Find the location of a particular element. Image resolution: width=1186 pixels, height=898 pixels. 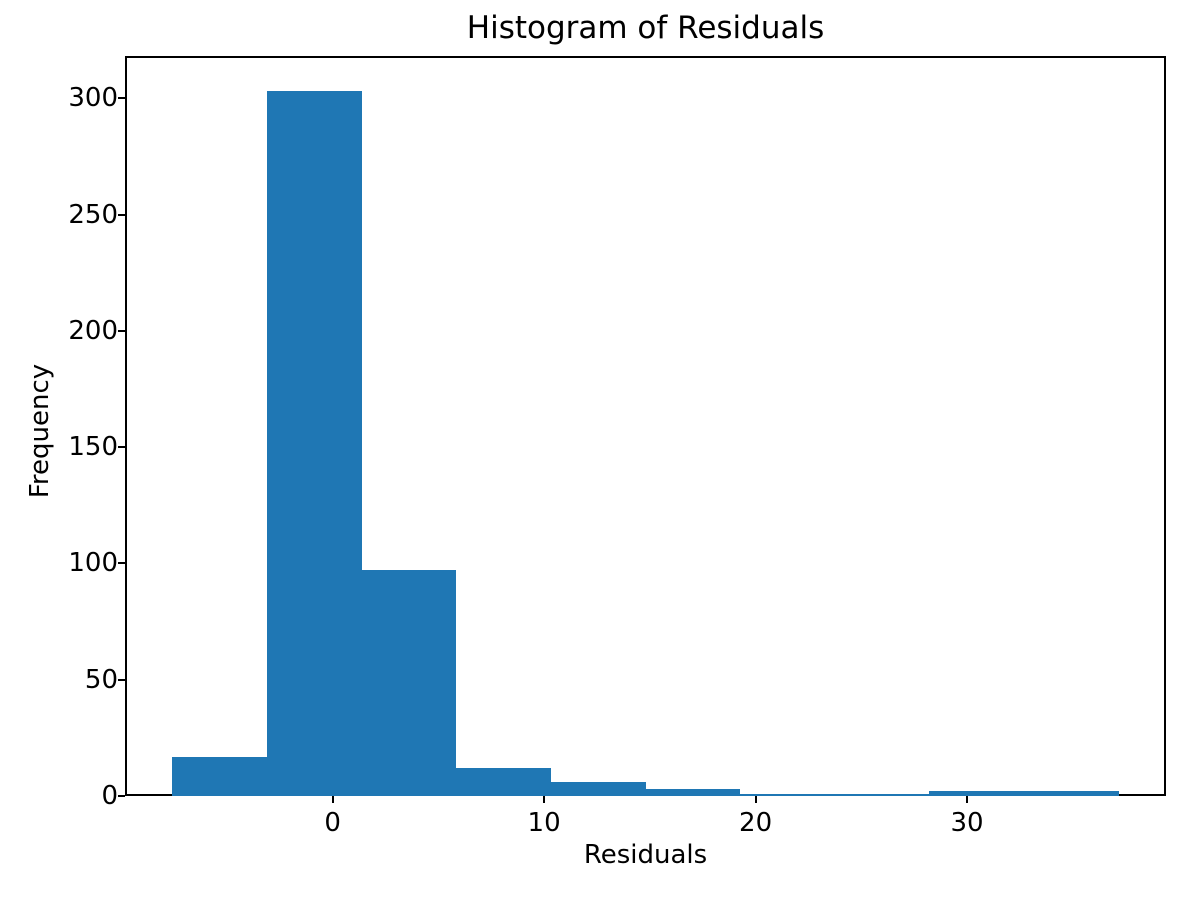

x-axis-label: Residuals is located at coordinates (645, 855).